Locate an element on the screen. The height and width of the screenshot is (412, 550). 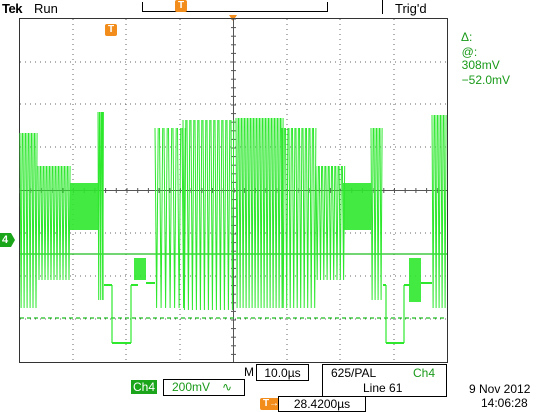
ac-coupling-icon: ∿ is located at coordinates (227, 387).